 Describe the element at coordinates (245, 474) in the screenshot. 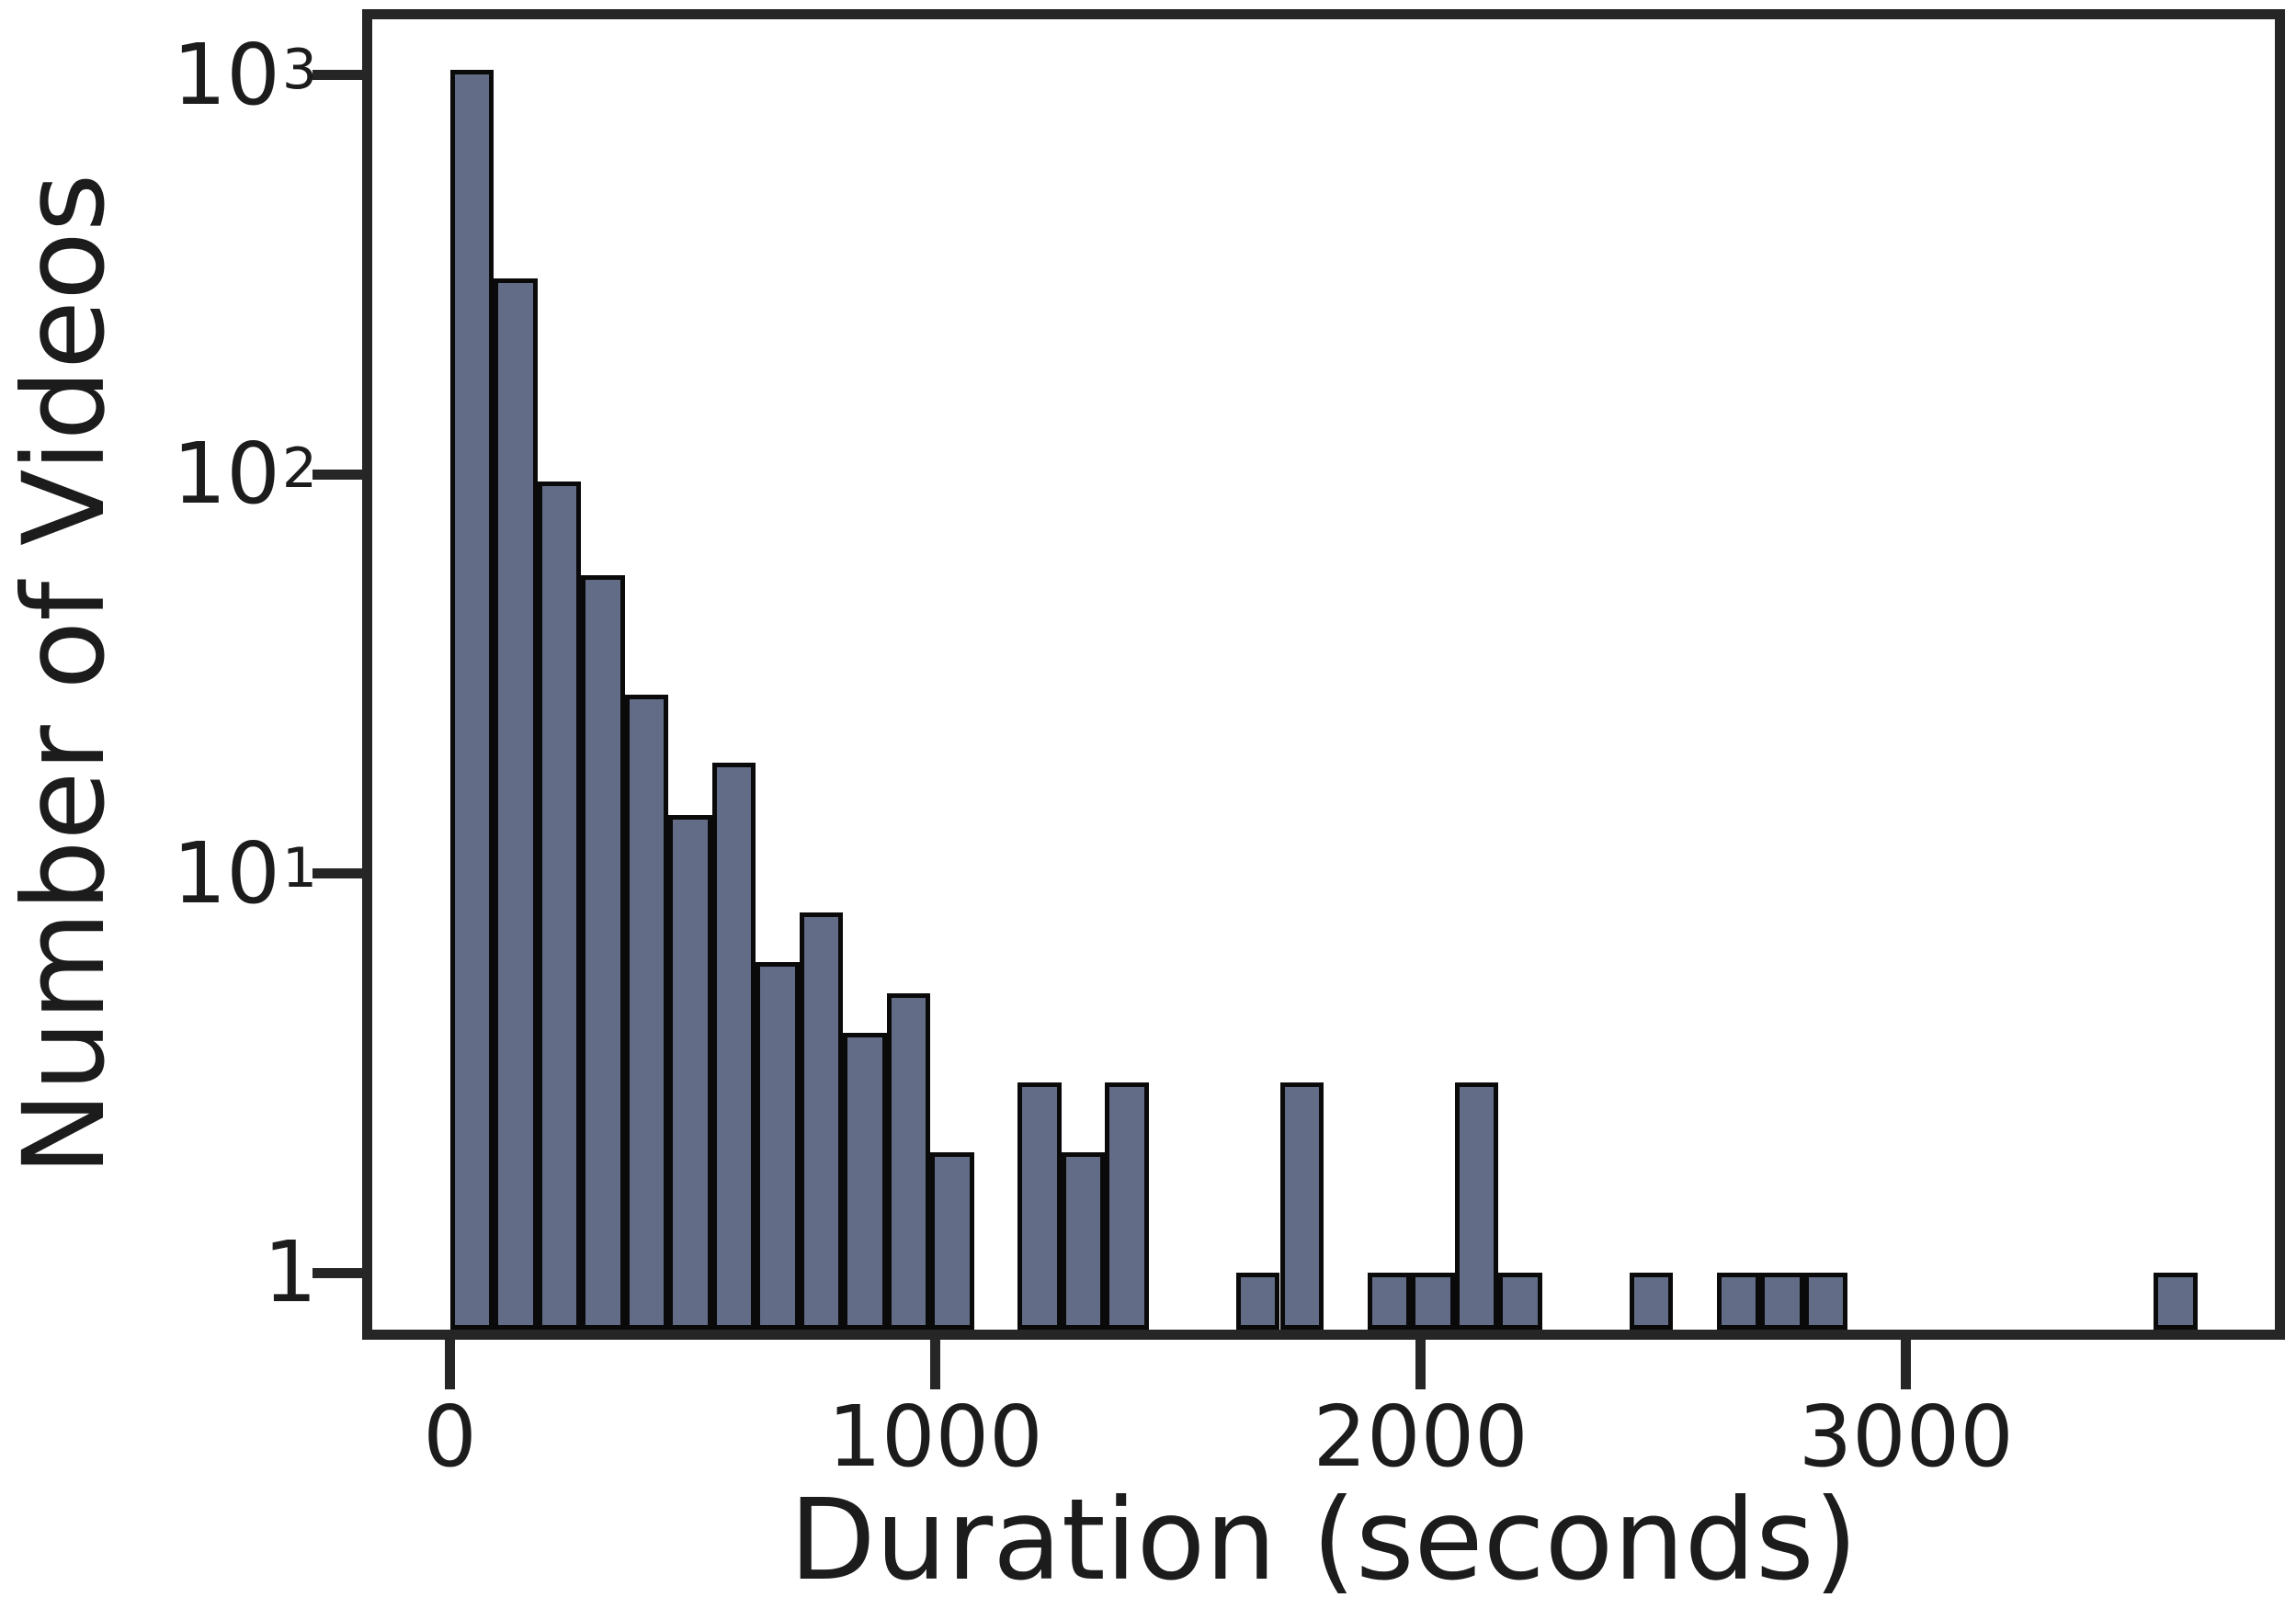

I see `y-tick-label: 10 2` at that location.